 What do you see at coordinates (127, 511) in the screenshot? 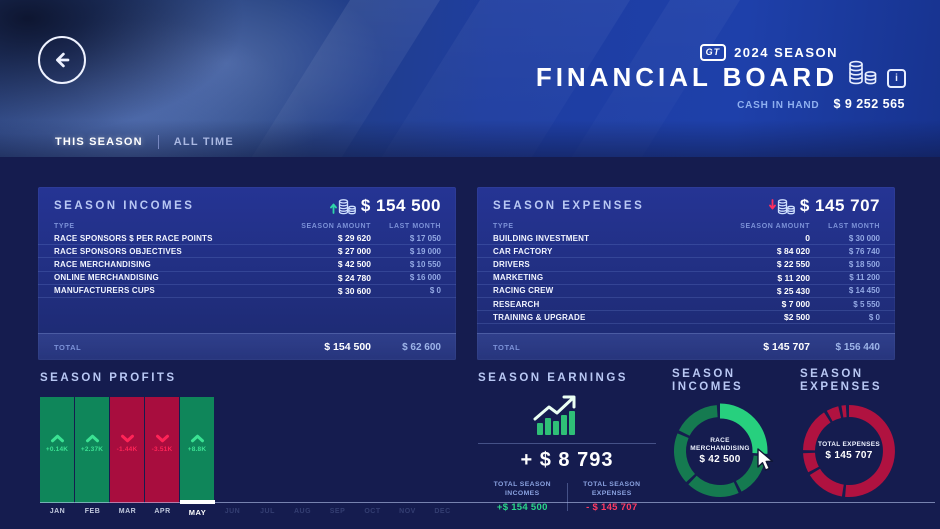
I see `month-label-mar: MAR` at bounding box center [127, 511].